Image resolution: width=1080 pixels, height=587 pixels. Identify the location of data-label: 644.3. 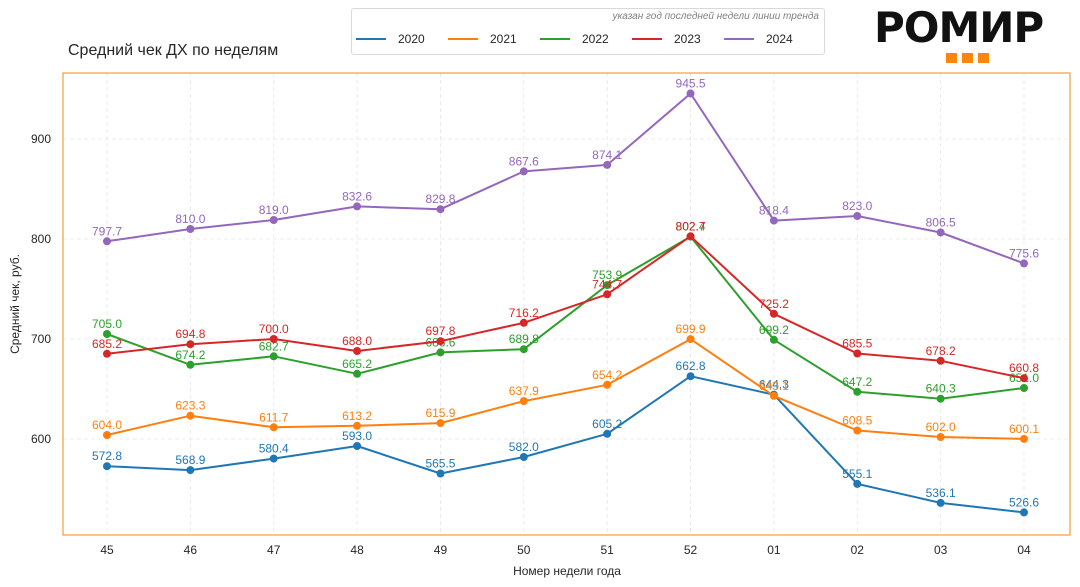
(774, 385).